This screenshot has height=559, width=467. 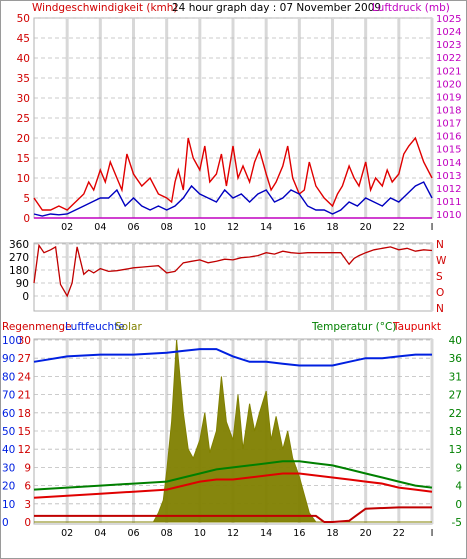 What do you see at coordinates (8, 487) in the screenshot?
I see `humidity-y-tick-label: 20` at bounding box center [8, 487].